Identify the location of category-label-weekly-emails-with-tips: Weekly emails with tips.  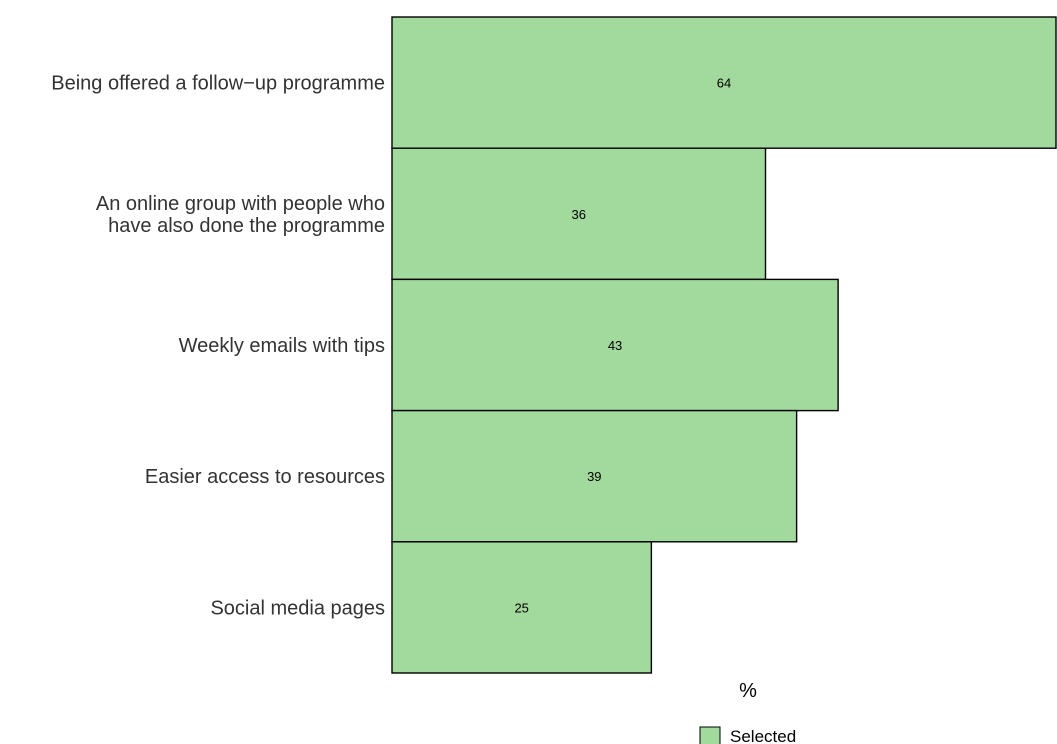
(282, 346).